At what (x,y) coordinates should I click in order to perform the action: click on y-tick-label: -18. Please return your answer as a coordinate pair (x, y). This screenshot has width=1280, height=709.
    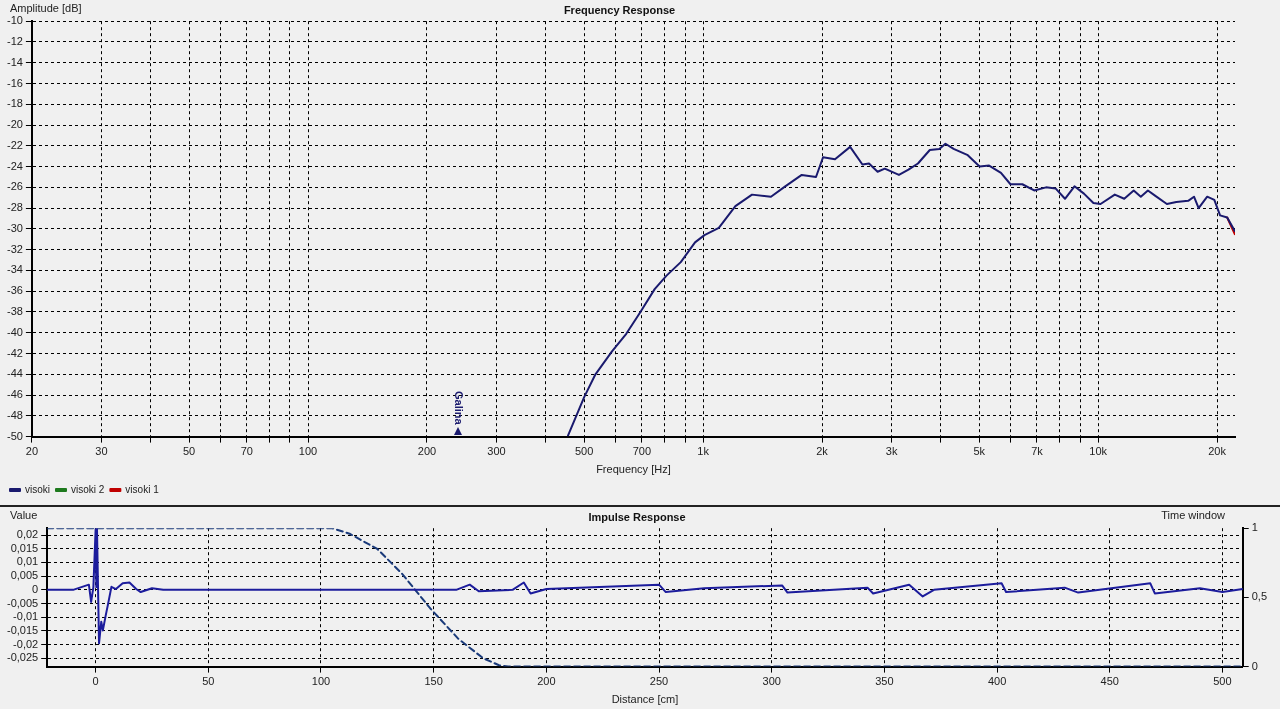
    Looking at the image, I should click on (14, 103).